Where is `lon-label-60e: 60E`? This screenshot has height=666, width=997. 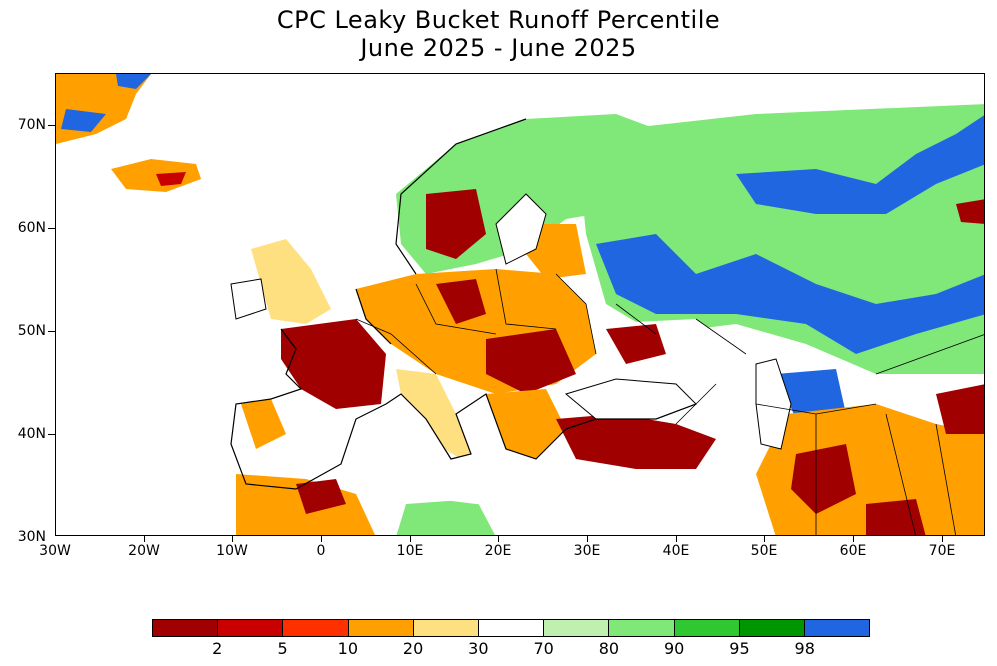 lon-label-60e: 60E is located at coordinates (853, 551).